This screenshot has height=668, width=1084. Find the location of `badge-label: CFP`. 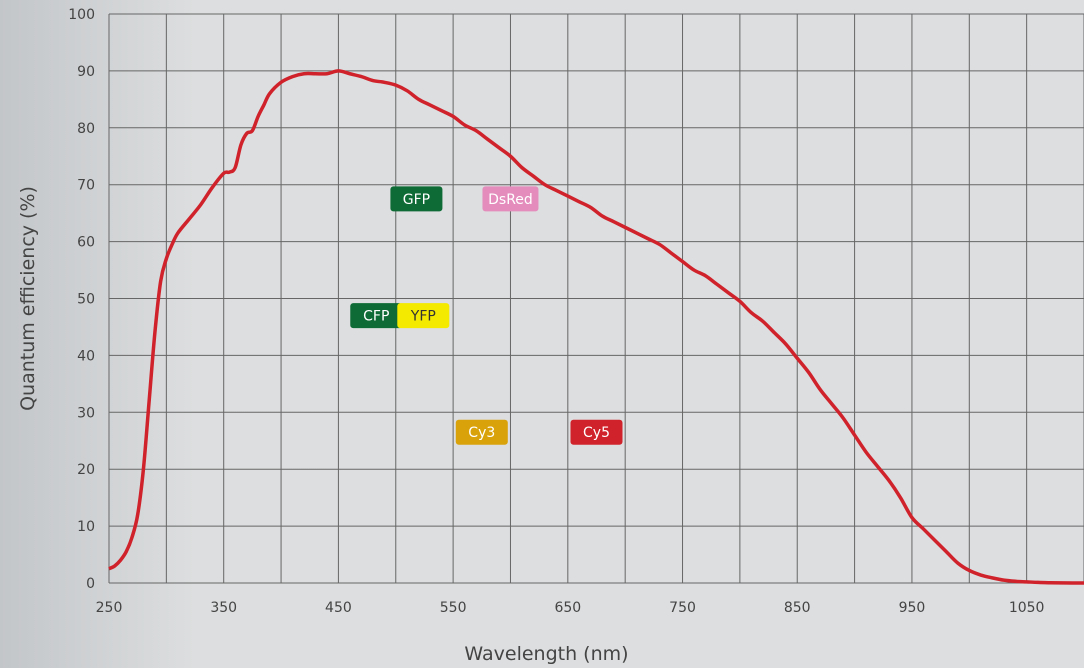

badge-label: CFP is located at coordinates (376, 317).